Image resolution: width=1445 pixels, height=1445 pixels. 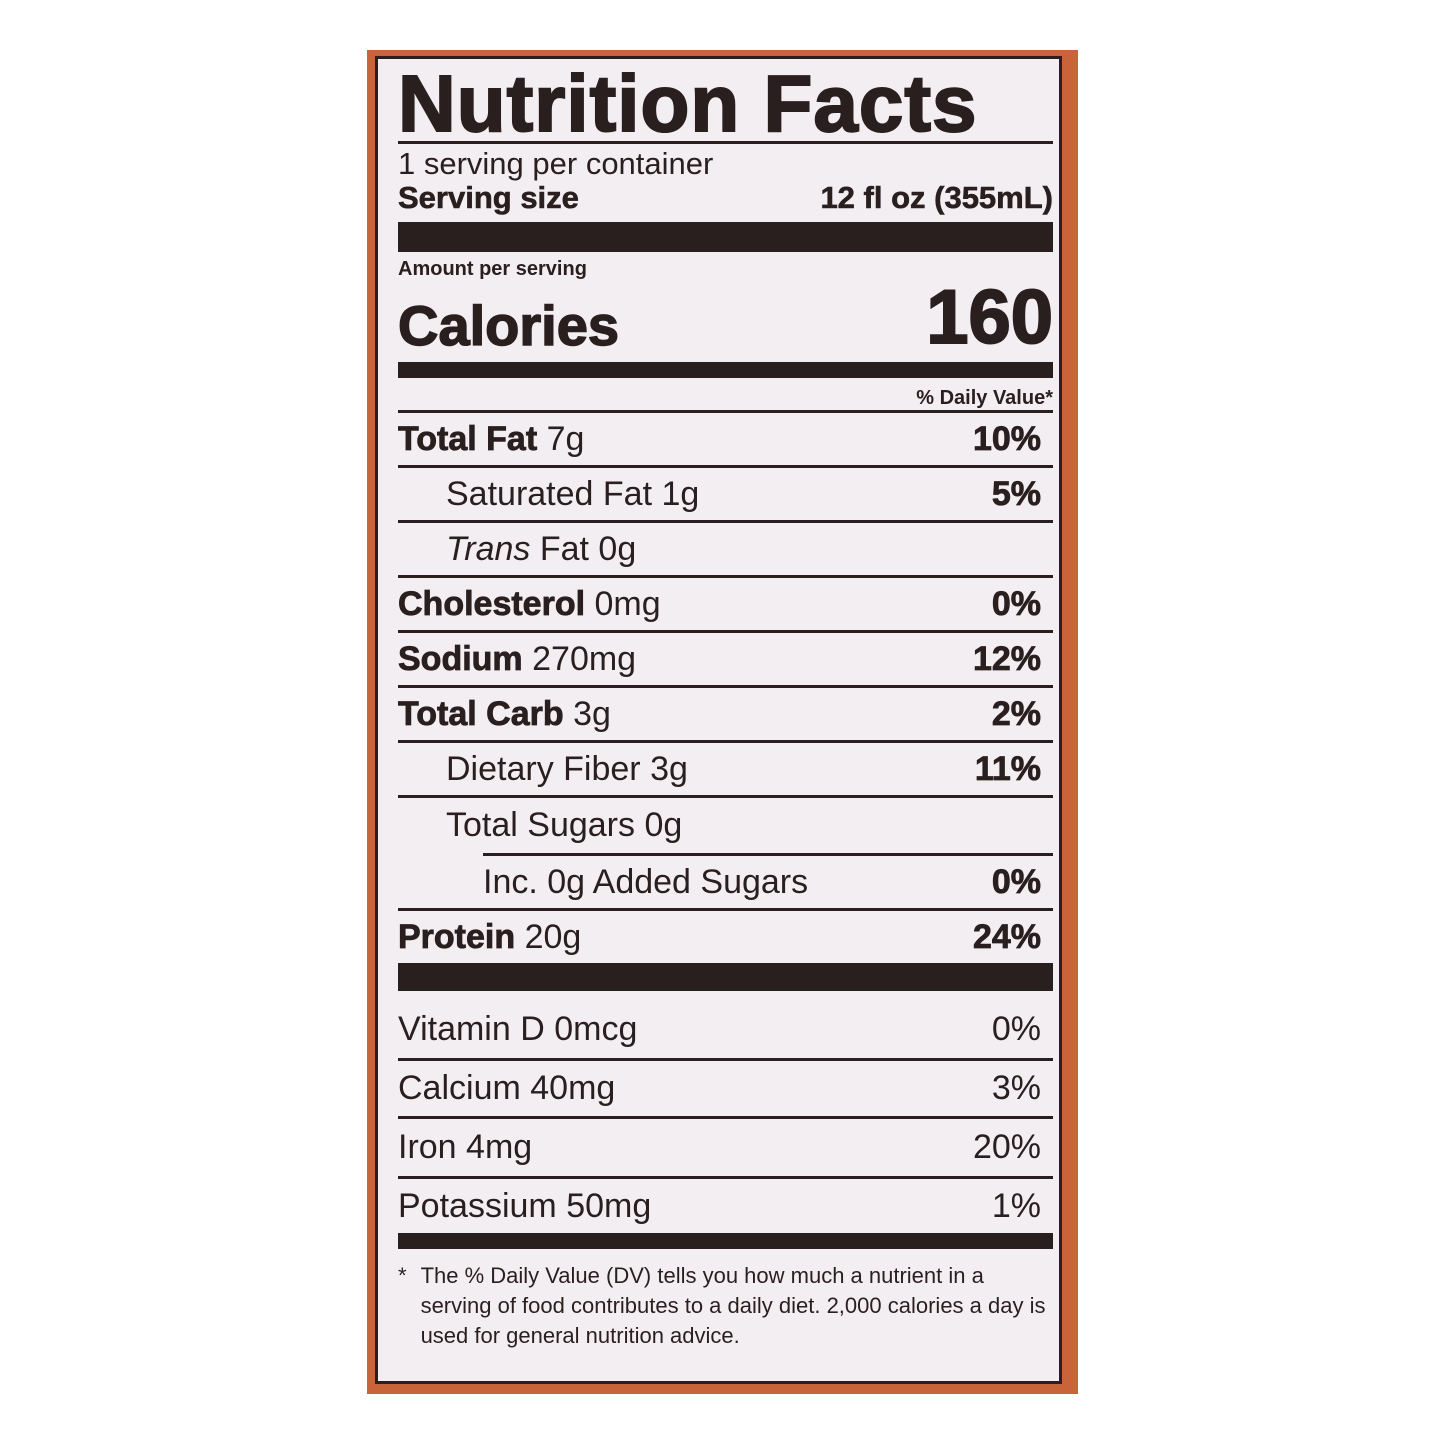 I want to click on nutrient-dv: 24%, so click(x=1007, y=936).